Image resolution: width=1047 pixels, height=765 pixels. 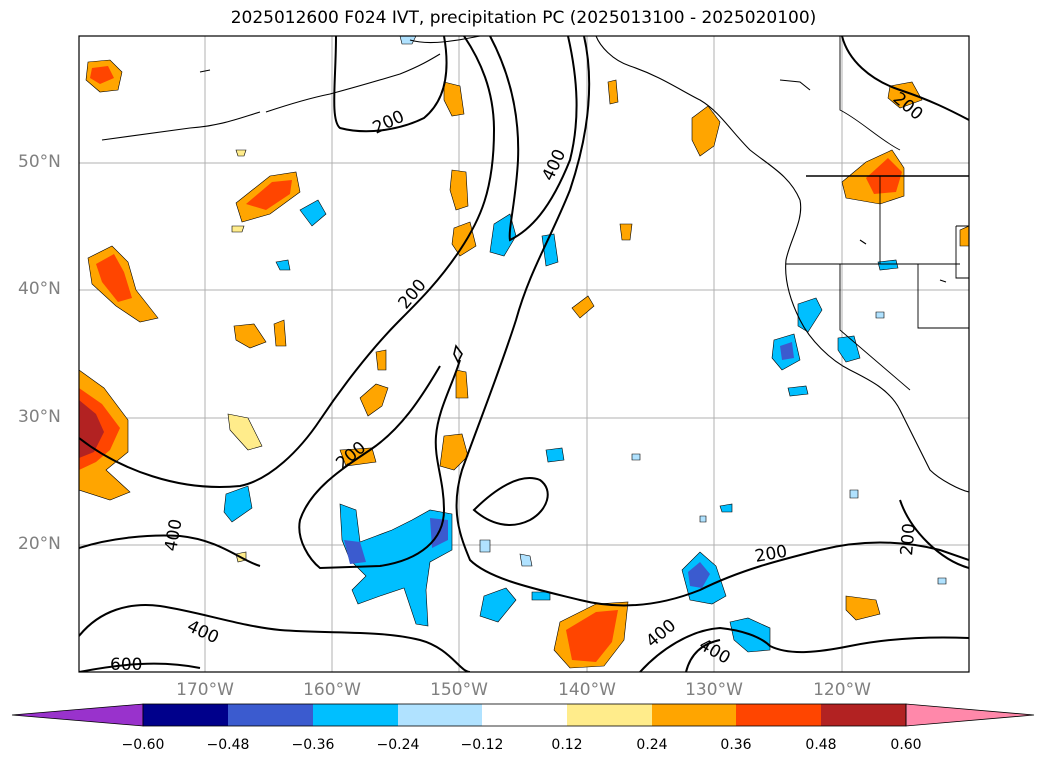 What do you see at coordinates (205, 690) in the screenshot?
I see `lon-label: 170°W` at bounding box center [205, 690].